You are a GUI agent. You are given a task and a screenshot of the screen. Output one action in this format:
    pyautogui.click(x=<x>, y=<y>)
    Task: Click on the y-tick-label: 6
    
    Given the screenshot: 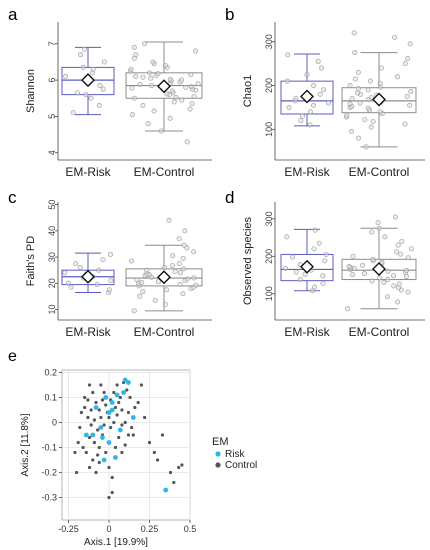 What is the action you would take?
    pyautogui.click(x=52, y=80)
    